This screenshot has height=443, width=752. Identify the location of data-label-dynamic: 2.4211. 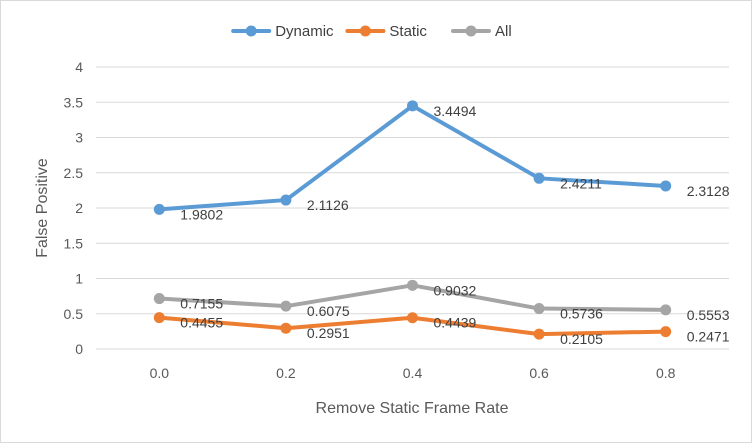
(581, 183).